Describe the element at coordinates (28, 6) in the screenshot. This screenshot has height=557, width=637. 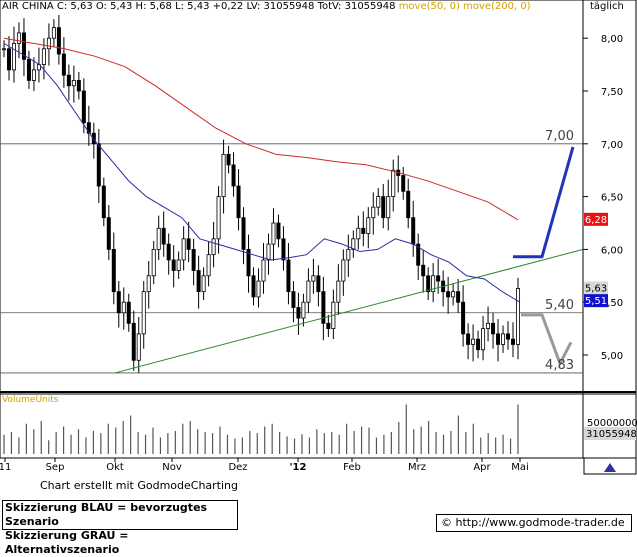
I see `symbol-label: AIR CHINA` at that location.